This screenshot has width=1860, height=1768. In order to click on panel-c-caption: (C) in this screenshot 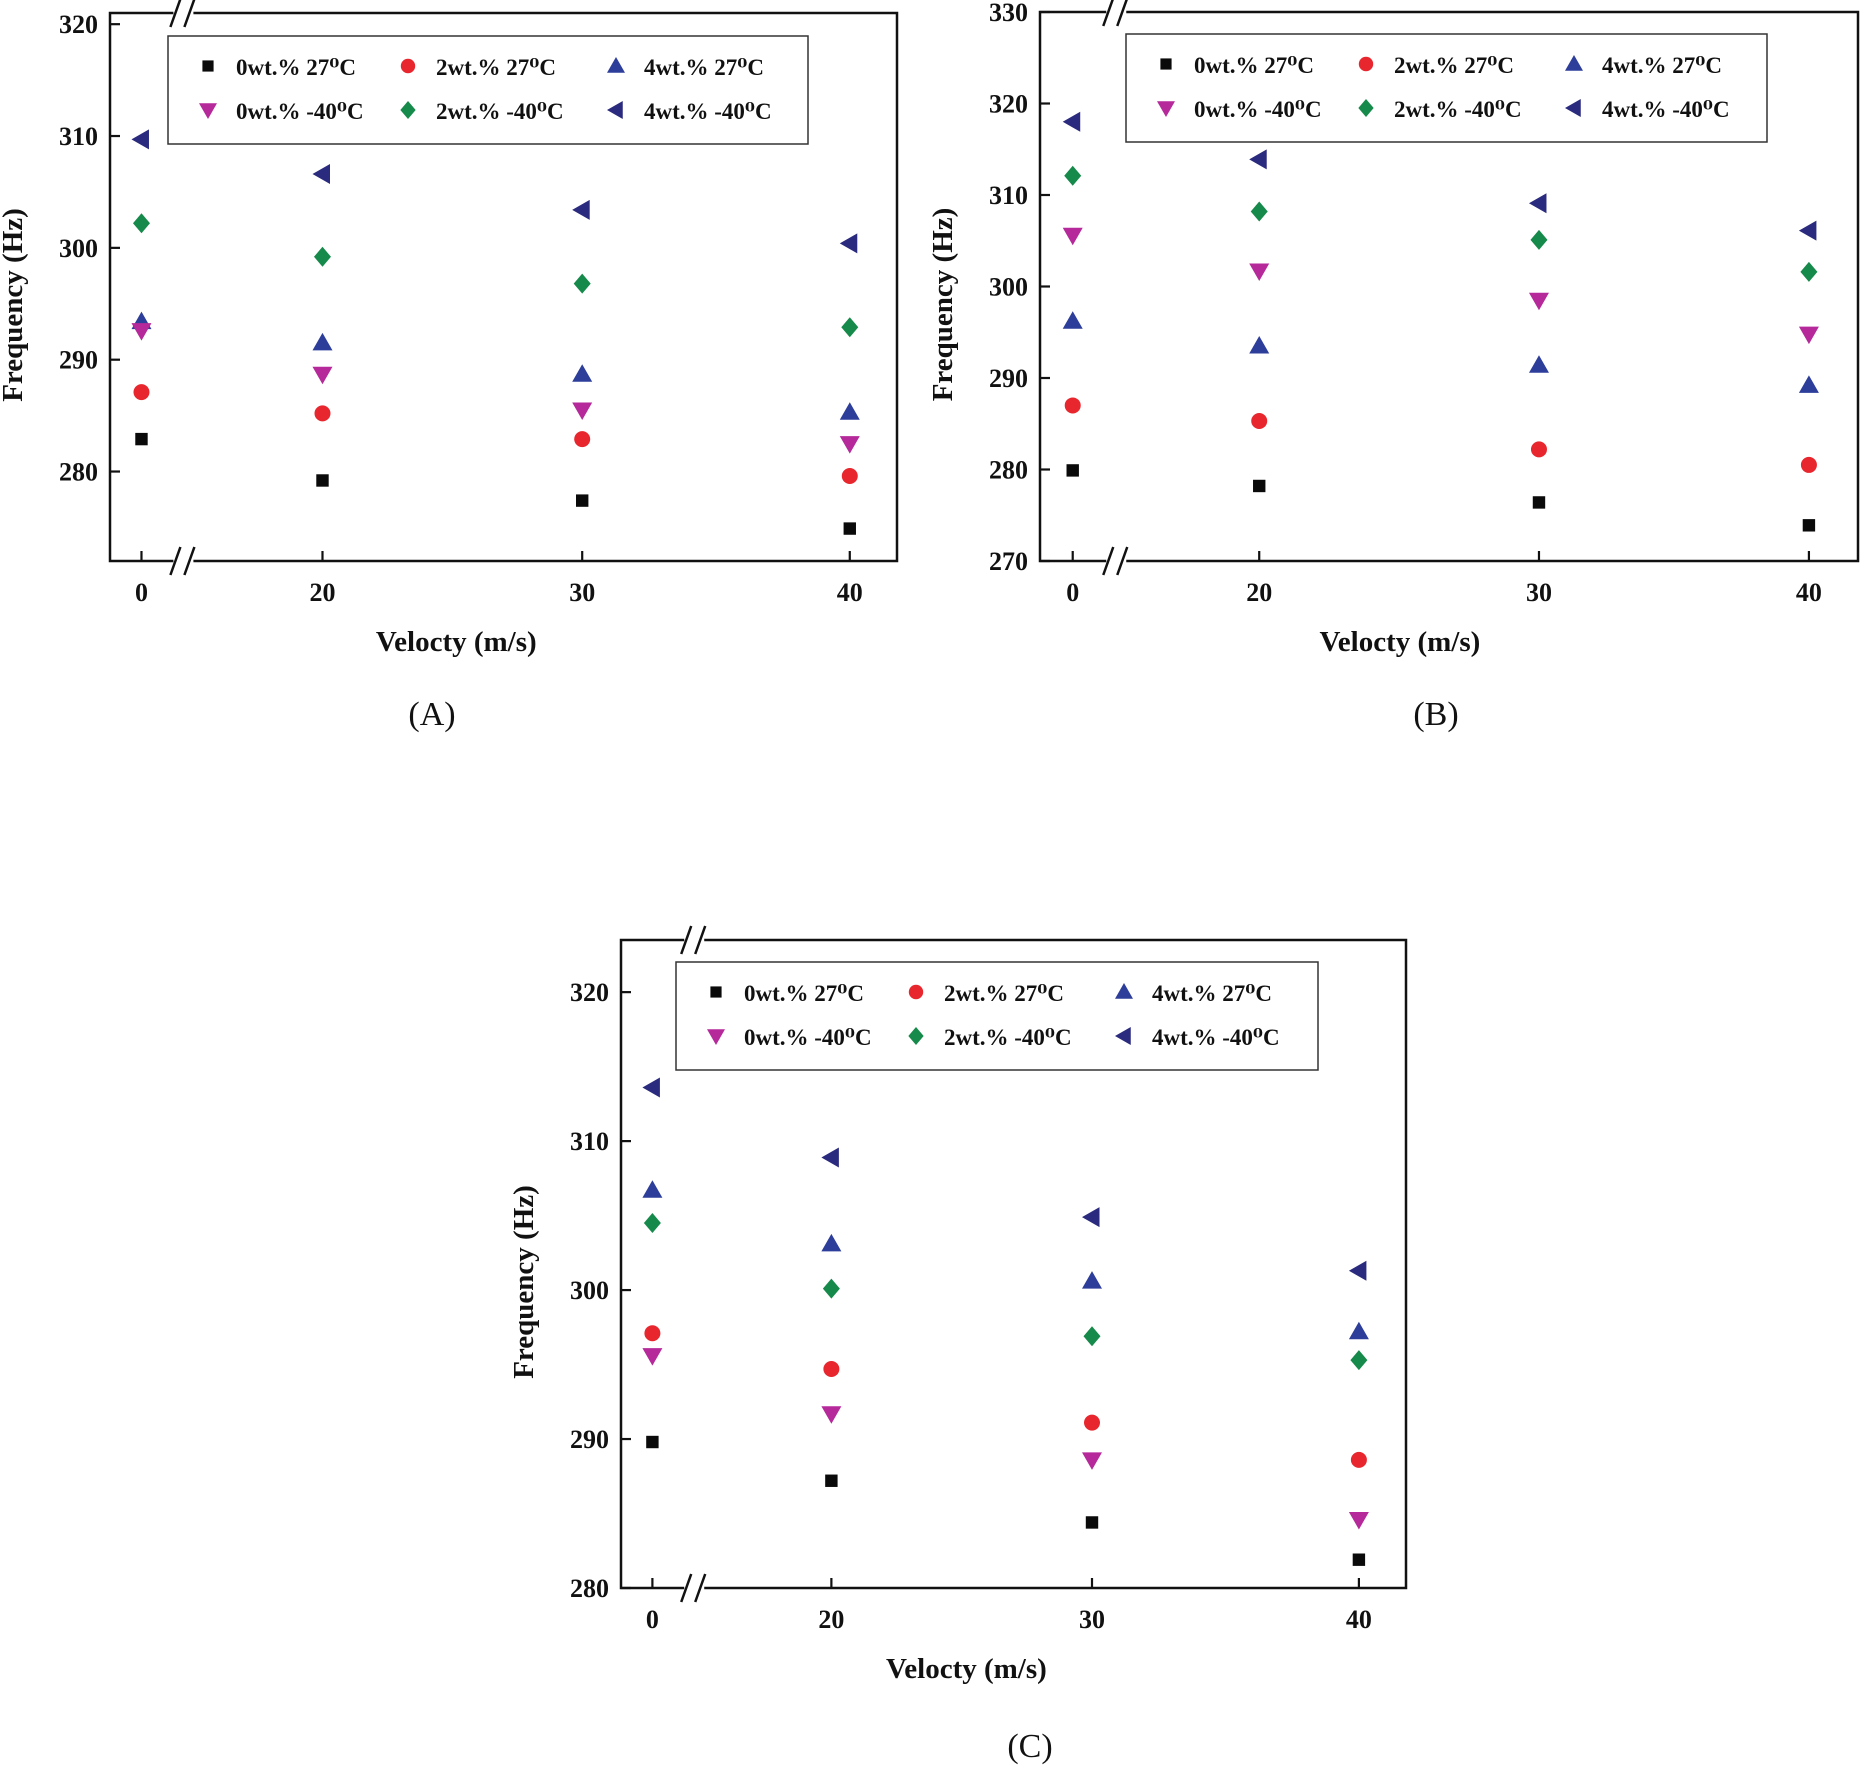, I will do `click(1030, 1746)`.